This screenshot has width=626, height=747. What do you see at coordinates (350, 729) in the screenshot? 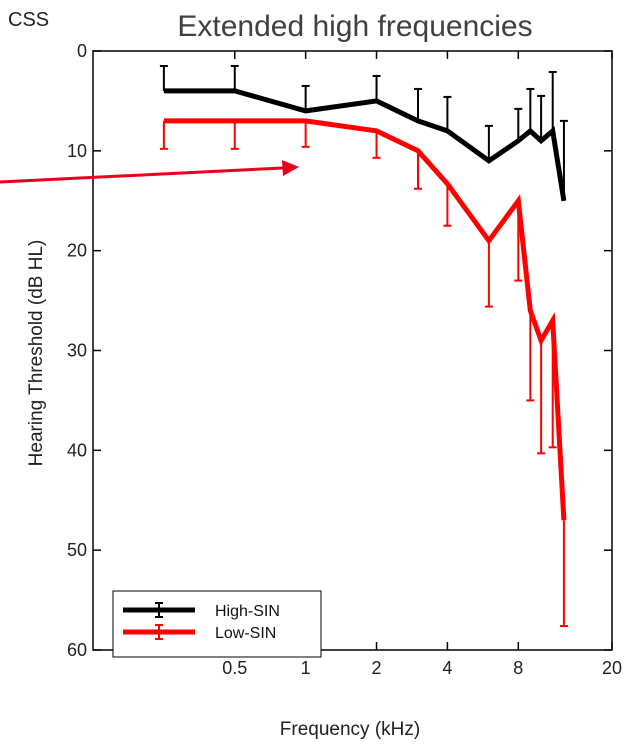
I see `x-axis-title: Frequency (kHz)` at bounding box center [350, 729].